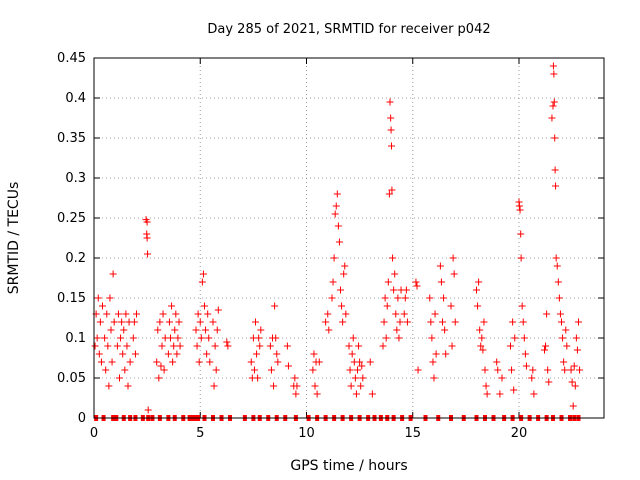  Describe the element at coordinates (348, 466) in the screenshot. I see `x-axis-label: GPS time / hours` at that location.